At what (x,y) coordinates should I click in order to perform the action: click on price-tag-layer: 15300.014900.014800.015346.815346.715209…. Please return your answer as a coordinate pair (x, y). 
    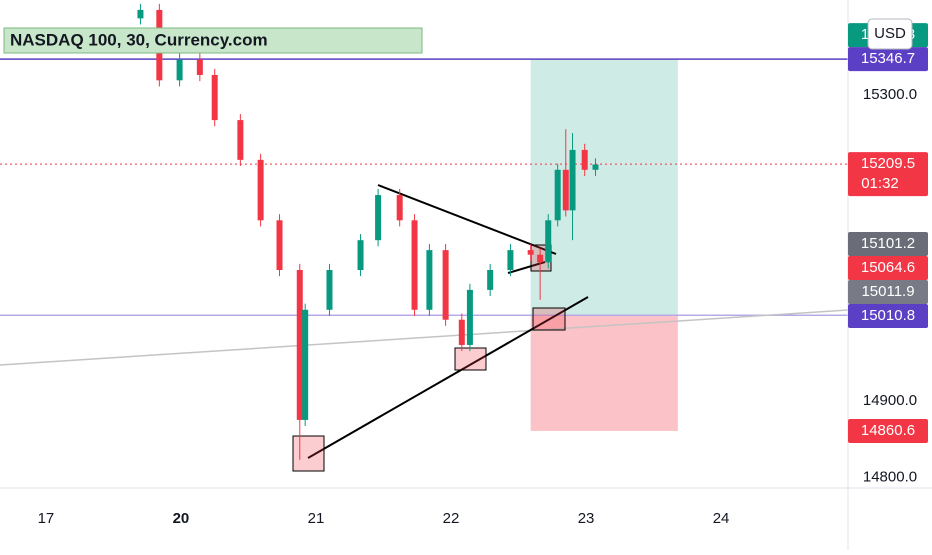
    Looking at the image, I should click on (888, 254).